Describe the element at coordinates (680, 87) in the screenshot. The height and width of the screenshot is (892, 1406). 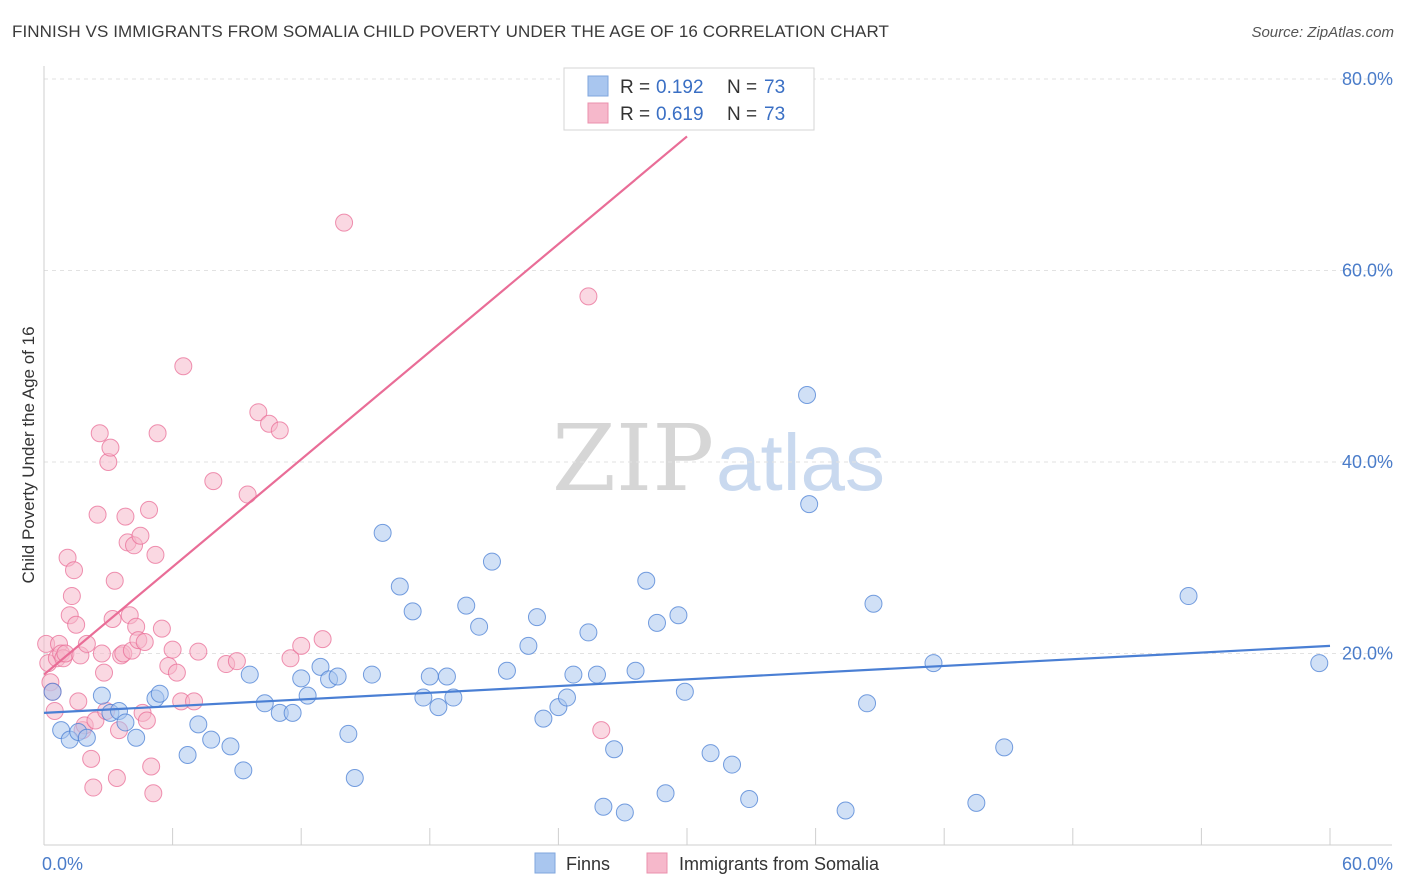
I see `legend-r-value-finns: 0.192` at that location.